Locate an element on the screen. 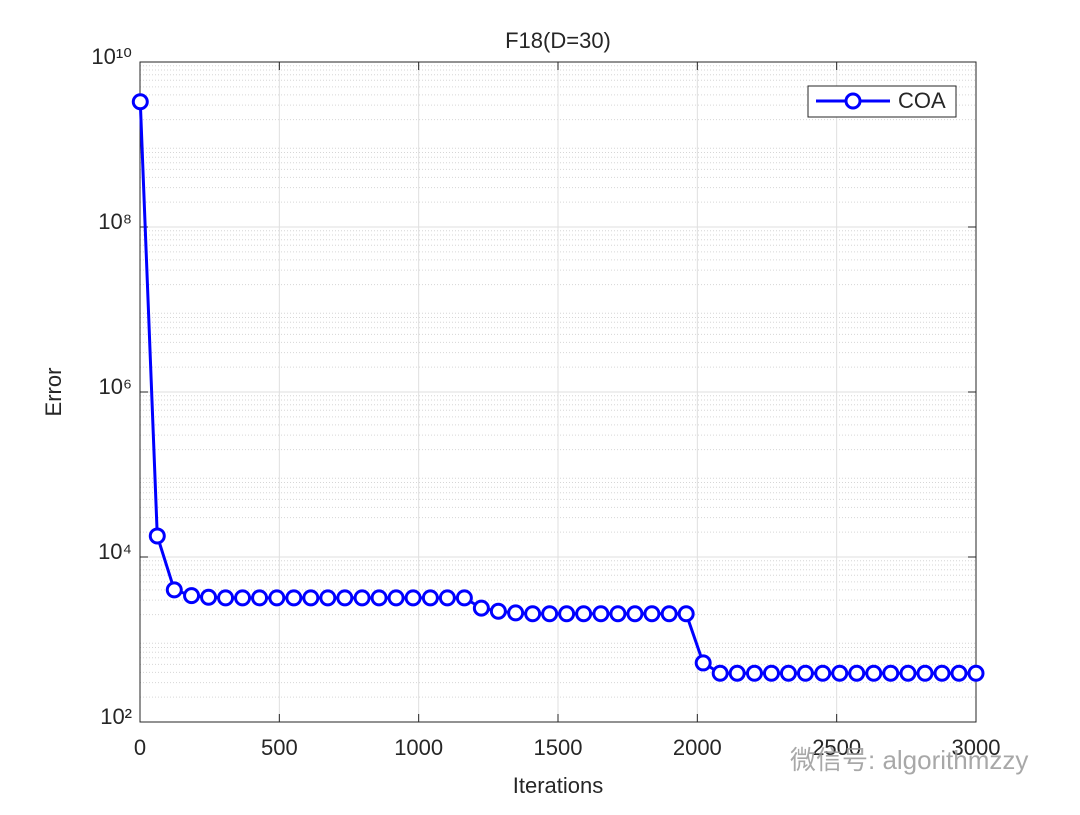  x-axis-label: Iterations is located at coordinates (558, 785).